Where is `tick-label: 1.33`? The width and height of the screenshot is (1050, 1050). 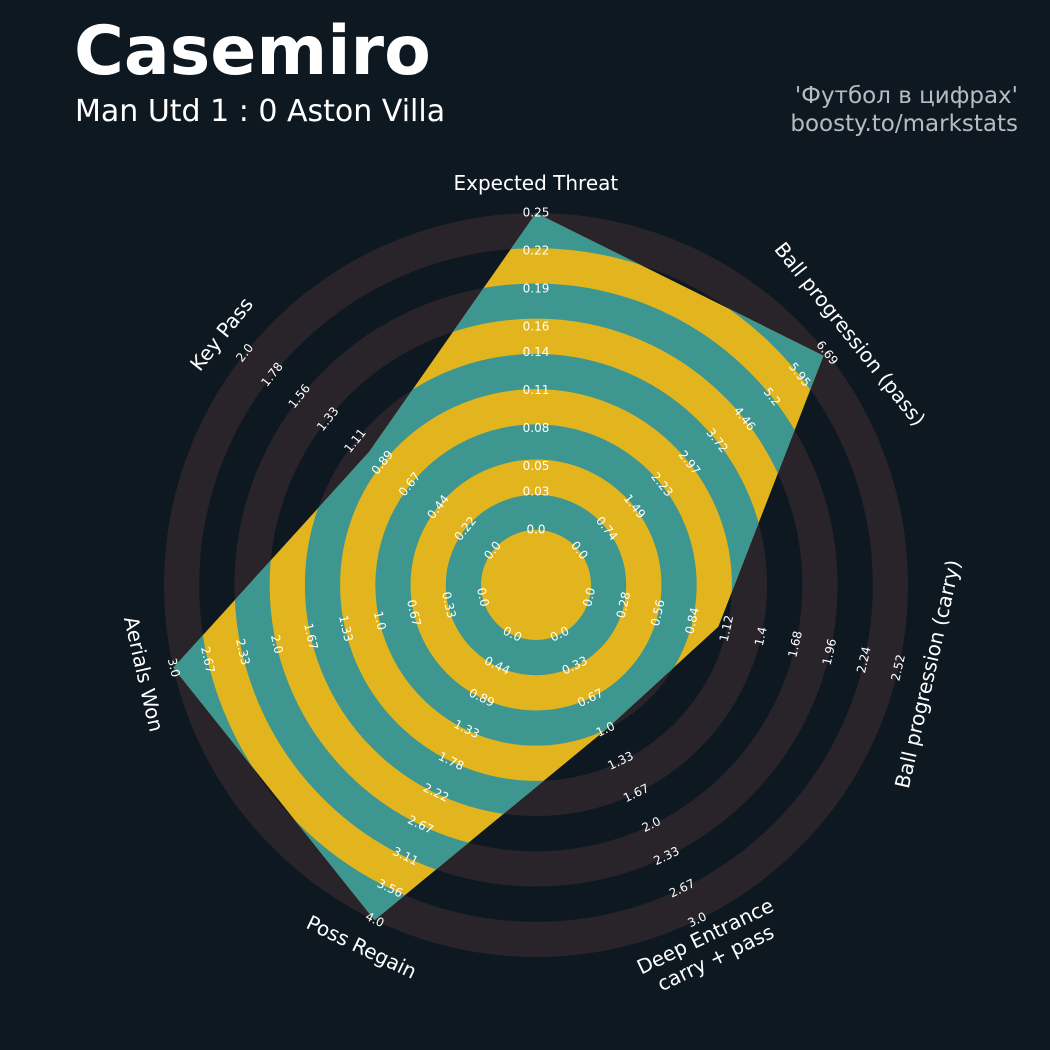
tick-label: 1.33 is located at coordinates (346, 628).